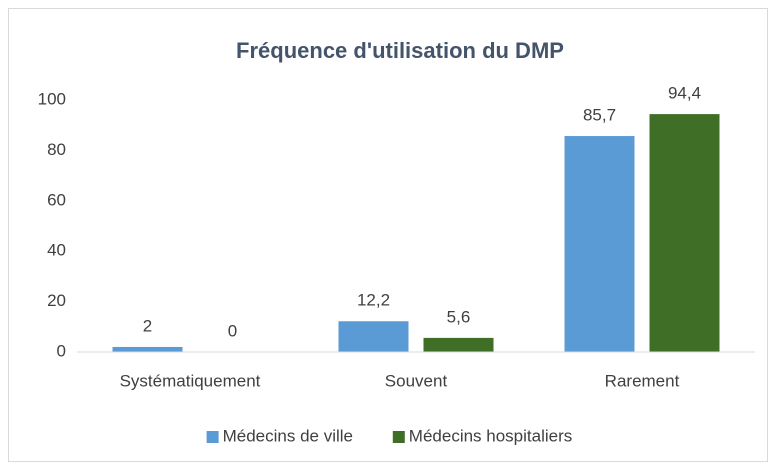  What do you see at coordinates (288, 435) in the screenshot?
I see `legend-label: Médecins de ville` at bounding box center [288, 435].